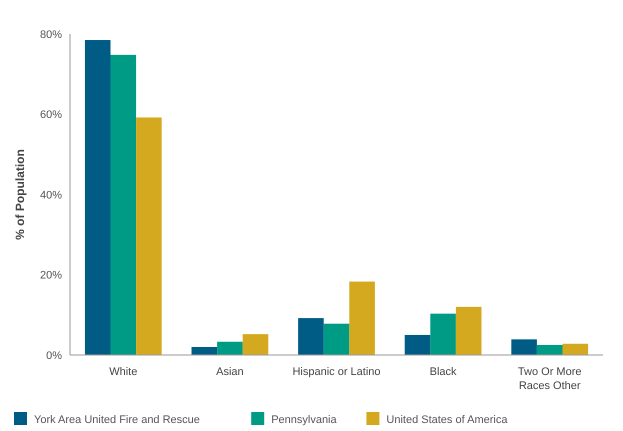 This screenshot has height=431, width=623. I want to click on y-axis-title: % of Population, so click(20, 194).